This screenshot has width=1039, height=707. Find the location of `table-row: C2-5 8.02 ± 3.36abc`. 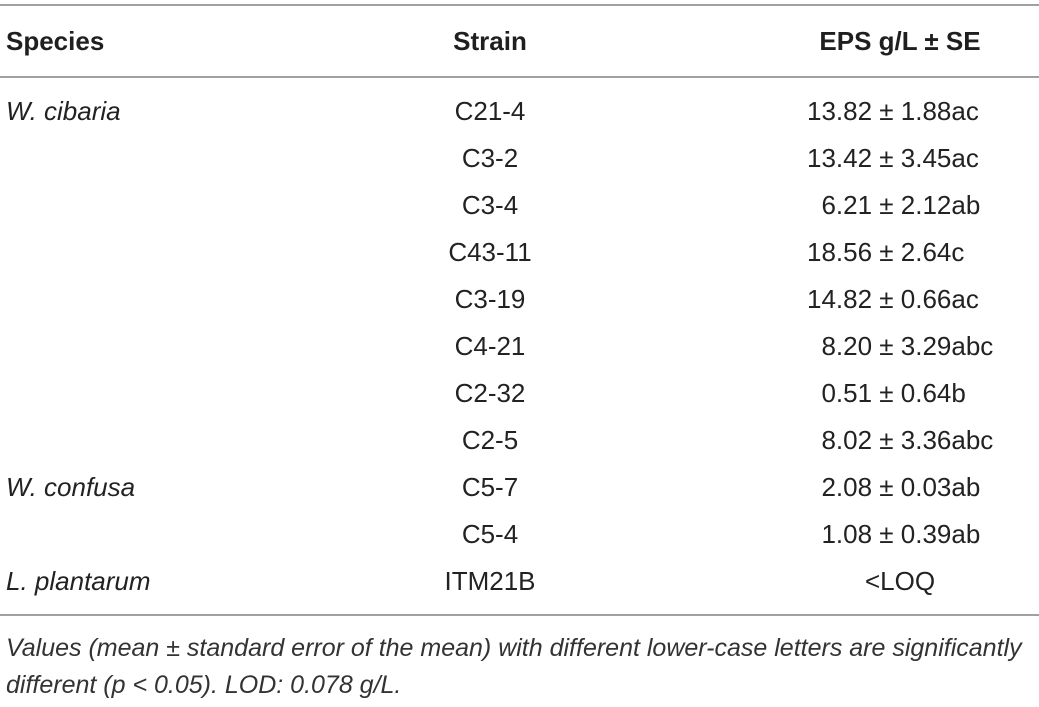

table-row: C2-5 8.02 ± 3.36abc is located at coordinates (519, 440).